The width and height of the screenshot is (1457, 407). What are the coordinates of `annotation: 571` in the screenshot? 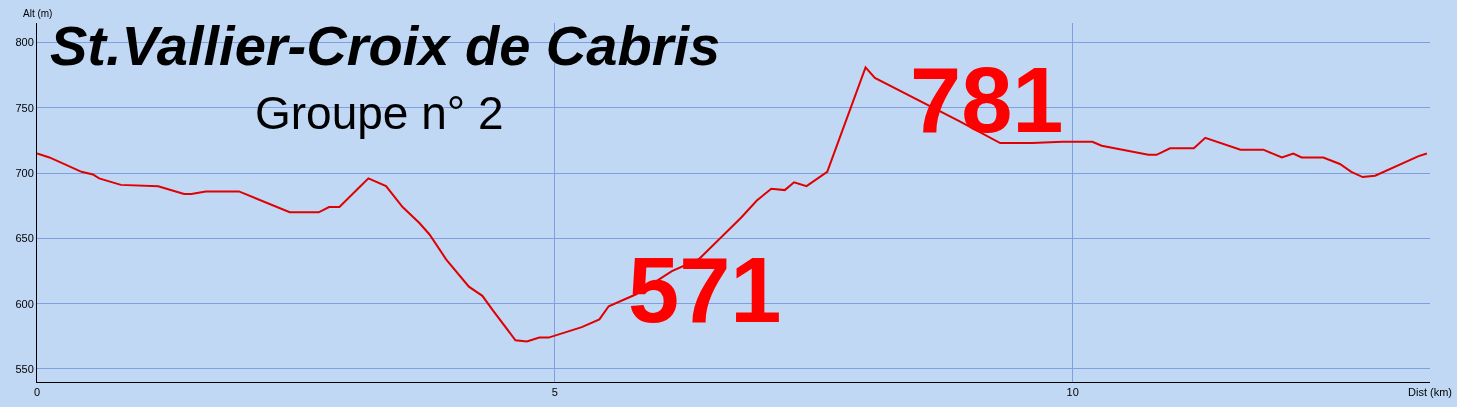 It's located at (705, 290).